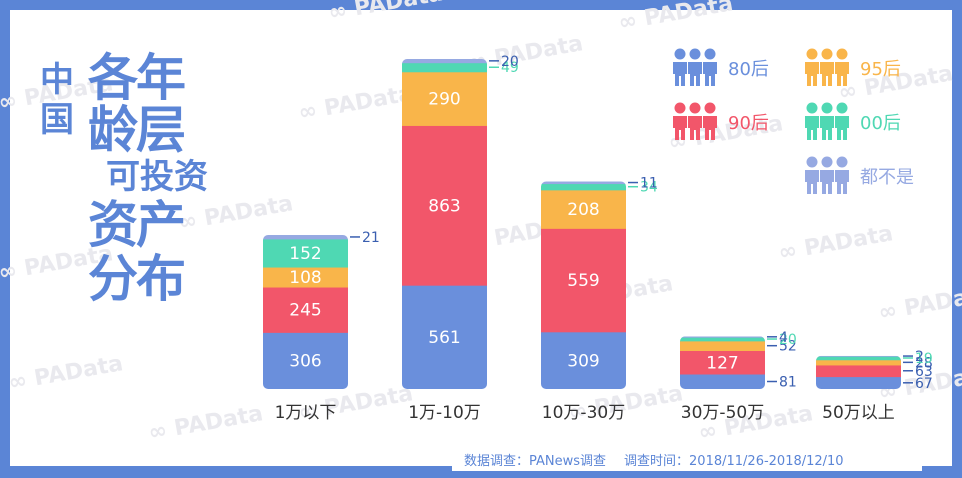 This screenshot has height=478, width=962. Describe the element at coordinates (748, 123) in the screenshot. I see `legend-label-90: 90后` at that location.